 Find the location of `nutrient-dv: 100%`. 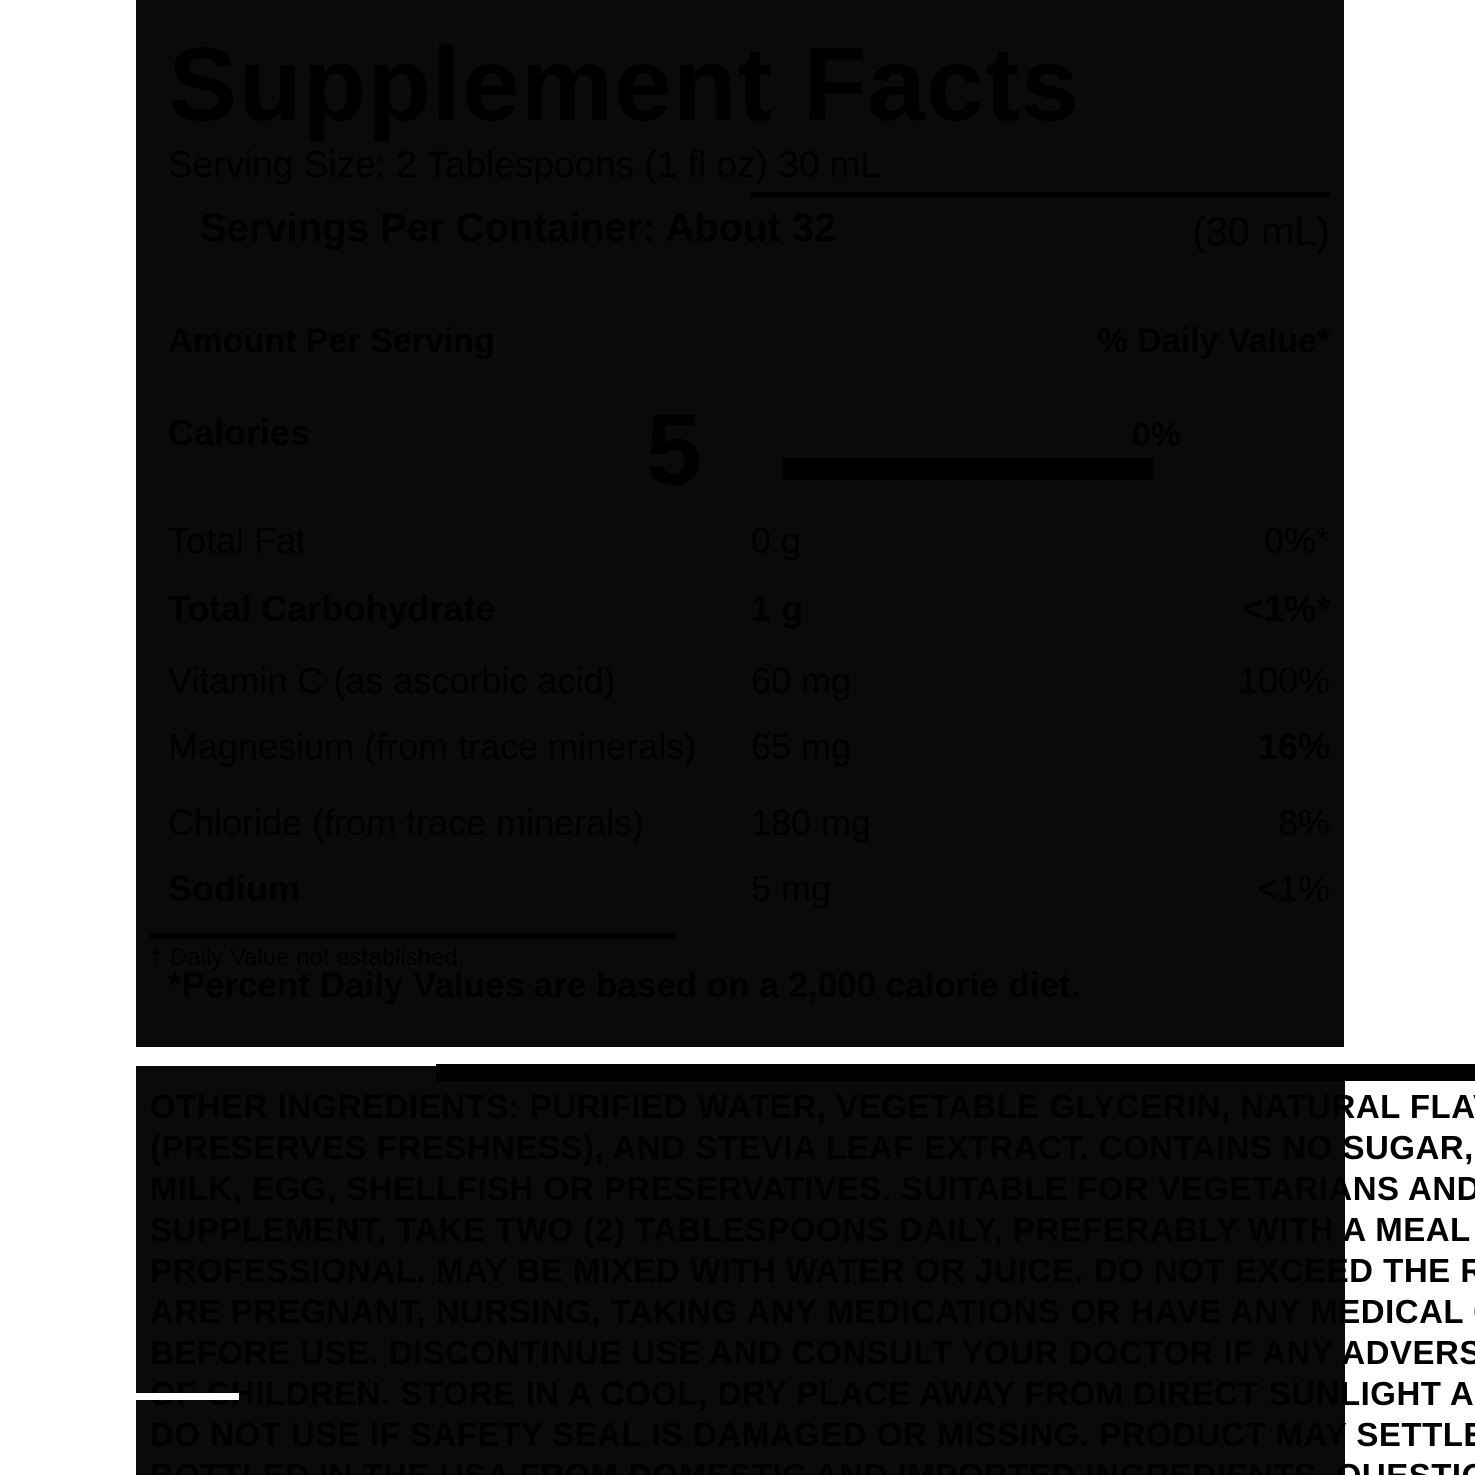

nutrient-dv: 100% is located at coordinates (1283, 680).